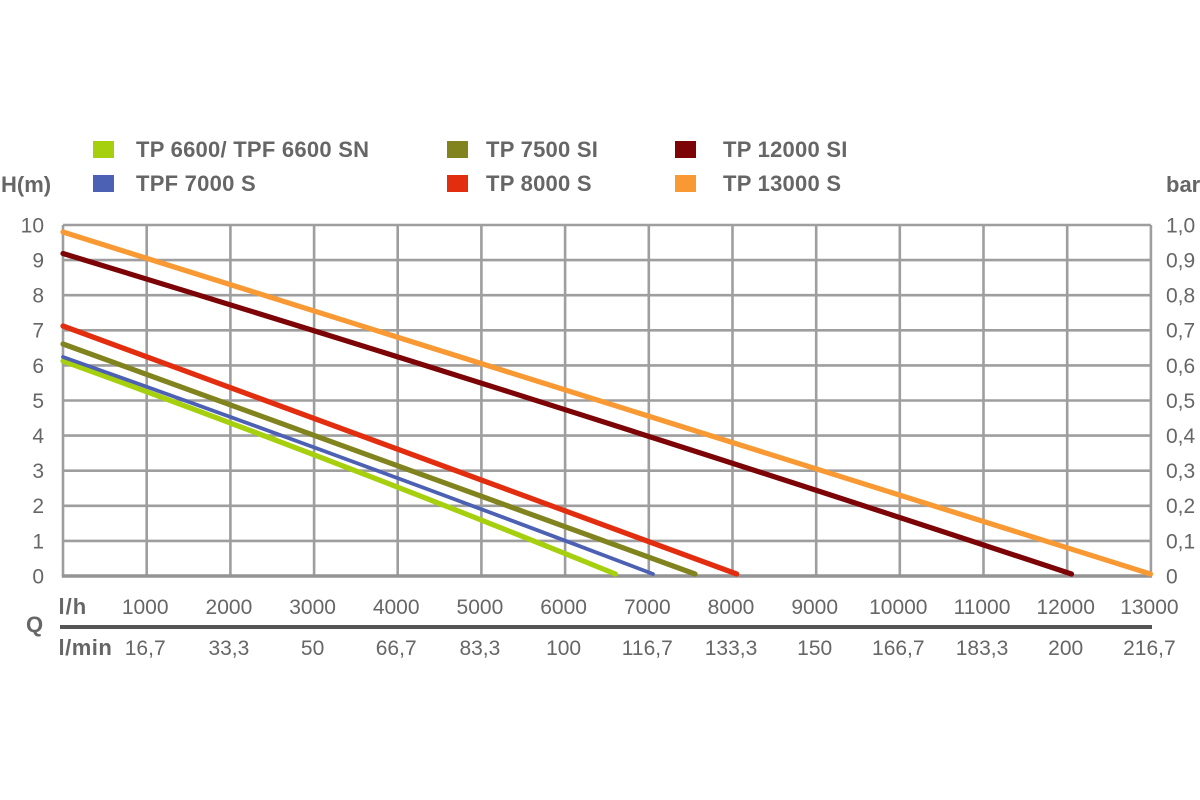 This screenshot has width=1200, height=800. What do you see at coordinates (38, 541) in the screenshot?
I see `svg-text: 1` at bounding box center [38, 541].